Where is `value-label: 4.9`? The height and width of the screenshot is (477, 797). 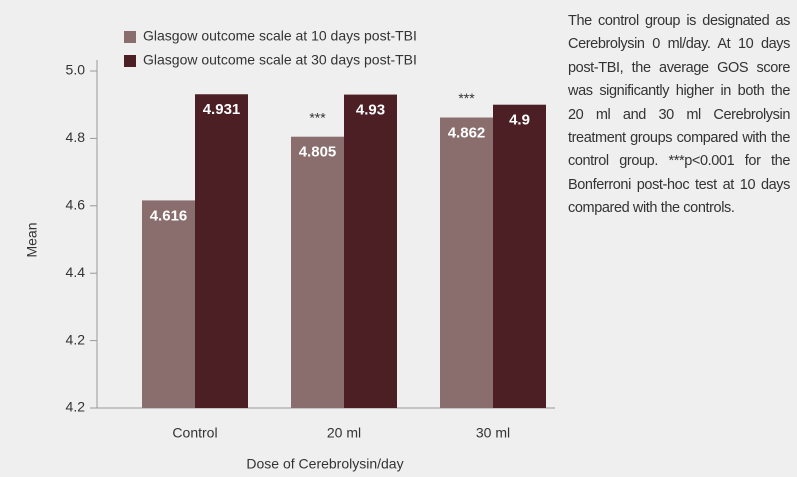
value-label: 4.9 is located at coordinates (519, 120).